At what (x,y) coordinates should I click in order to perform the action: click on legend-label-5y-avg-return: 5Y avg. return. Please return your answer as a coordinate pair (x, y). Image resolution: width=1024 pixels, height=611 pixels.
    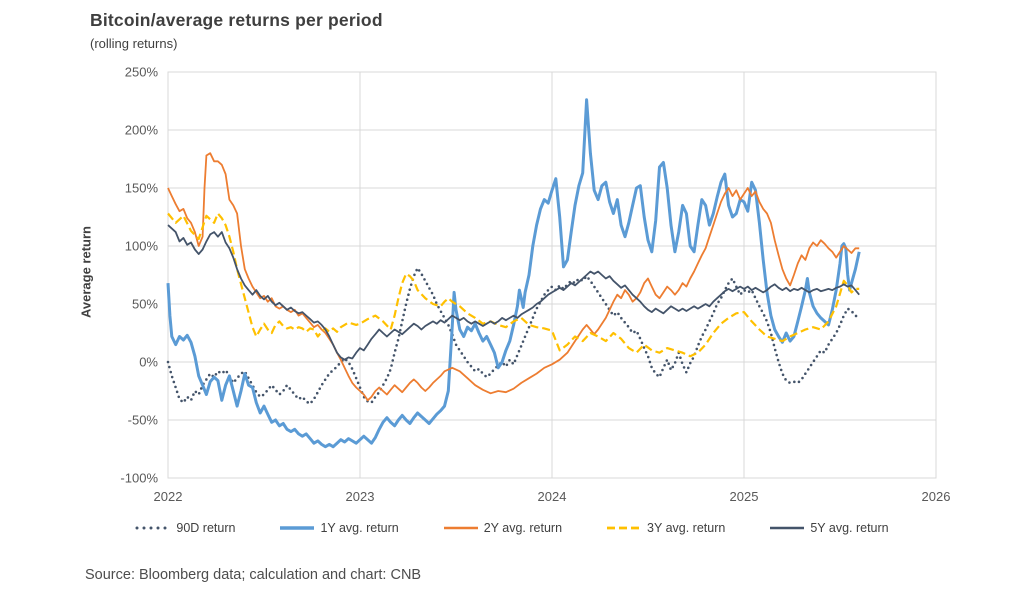
    Looking at the image, I should click on (849, 528).